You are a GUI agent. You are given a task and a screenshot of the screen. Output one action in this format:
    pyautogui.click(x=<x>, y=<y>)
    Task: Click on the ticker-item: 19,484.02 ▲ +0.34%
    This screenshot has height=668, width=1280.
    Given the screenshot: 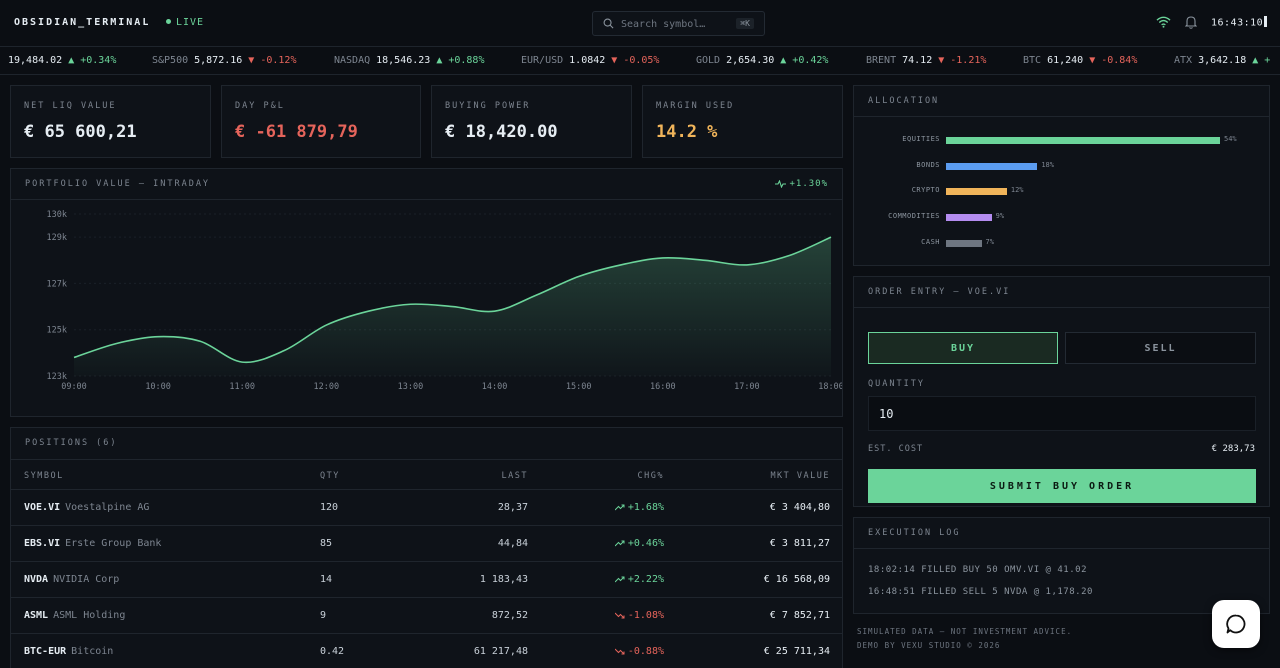 What is the action you would take?
    pyautogui.click(x=62, y=60)
    